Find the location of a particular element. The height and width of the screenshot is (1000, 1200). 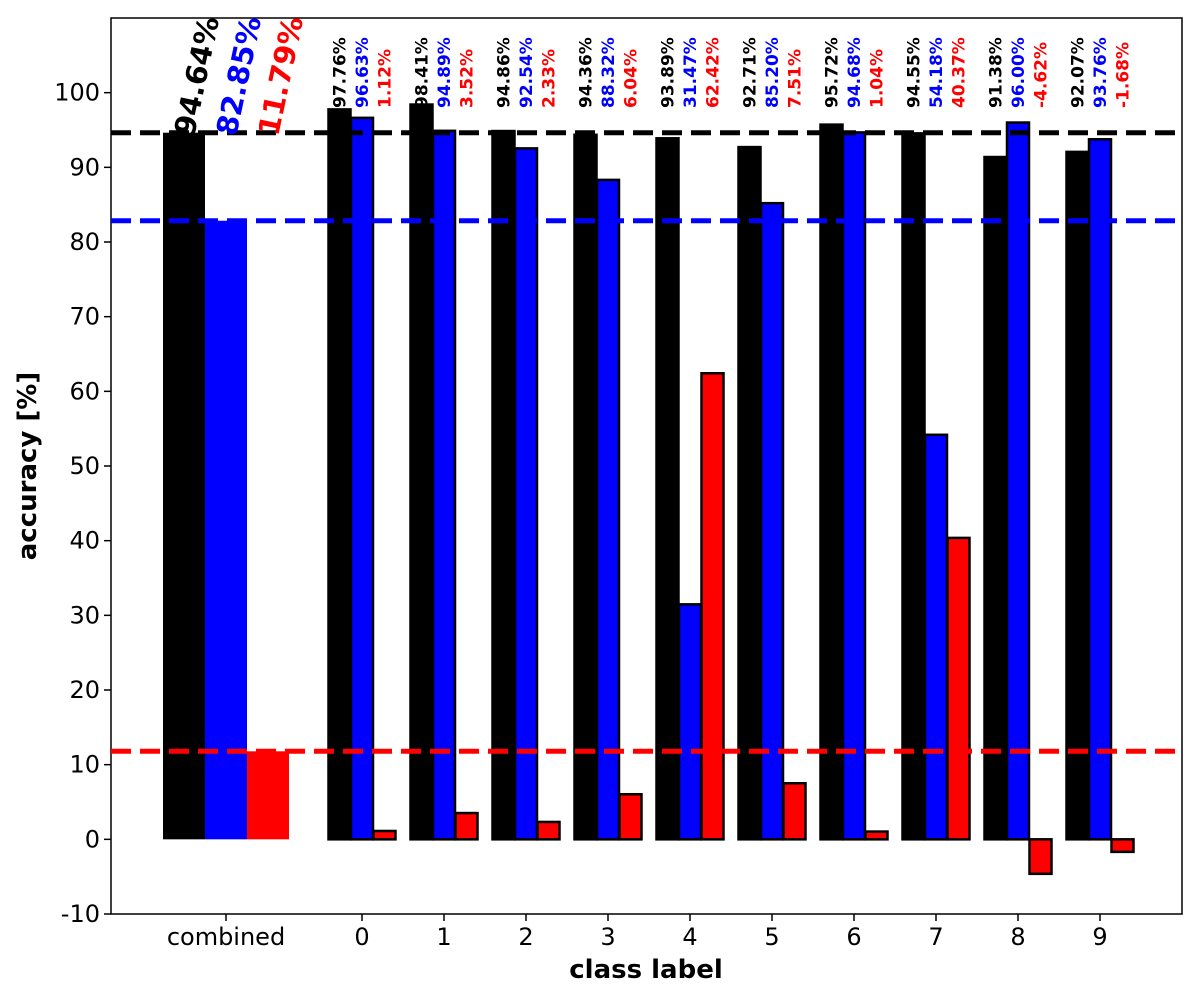

y-tick-label: 60 is located at coordinates (84, 391).